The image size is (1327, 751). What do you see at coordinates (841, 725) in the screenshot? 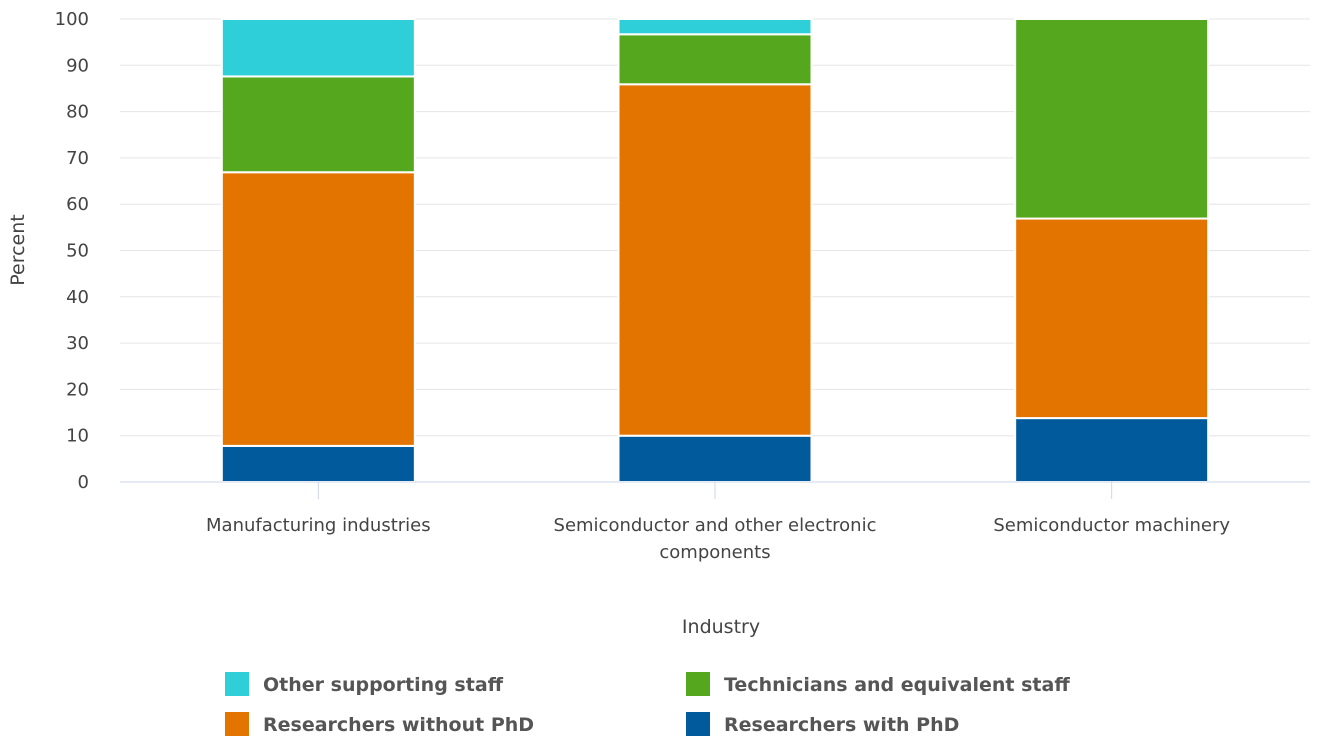
I see `legend-label: Researchers with PhD` at bounding box center [841, 725].